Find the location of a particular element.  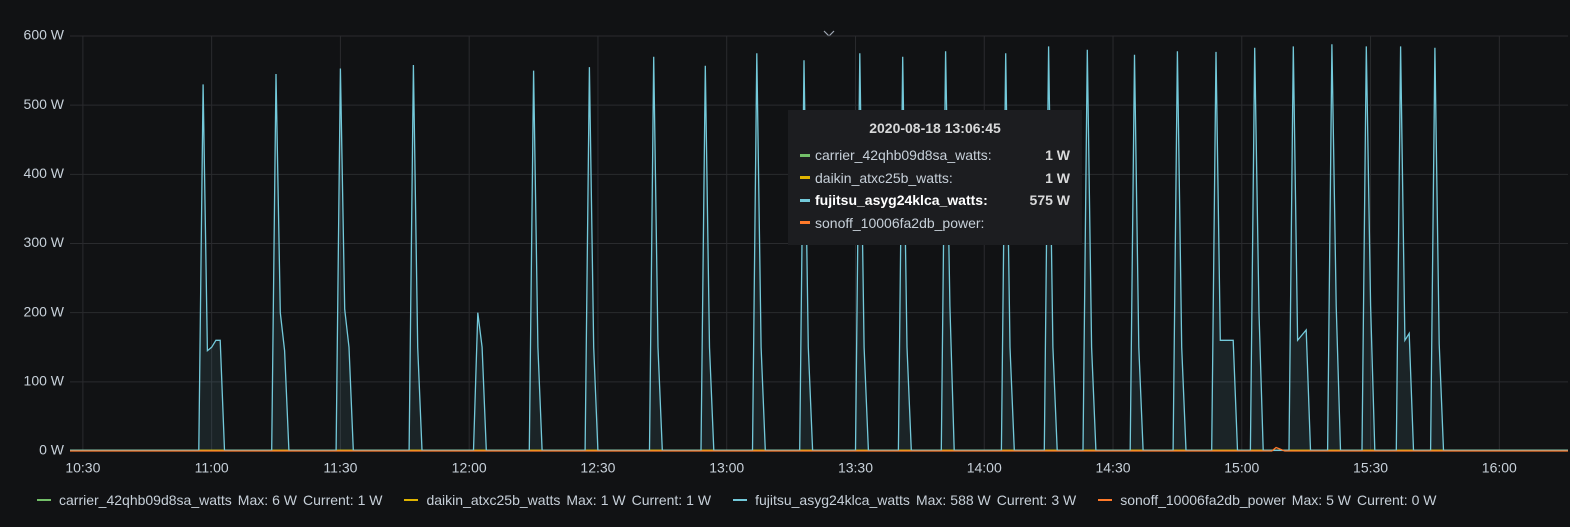

tooltip-series-name: daikin_atxc25b_watts: is located at coordinates (884, 177).